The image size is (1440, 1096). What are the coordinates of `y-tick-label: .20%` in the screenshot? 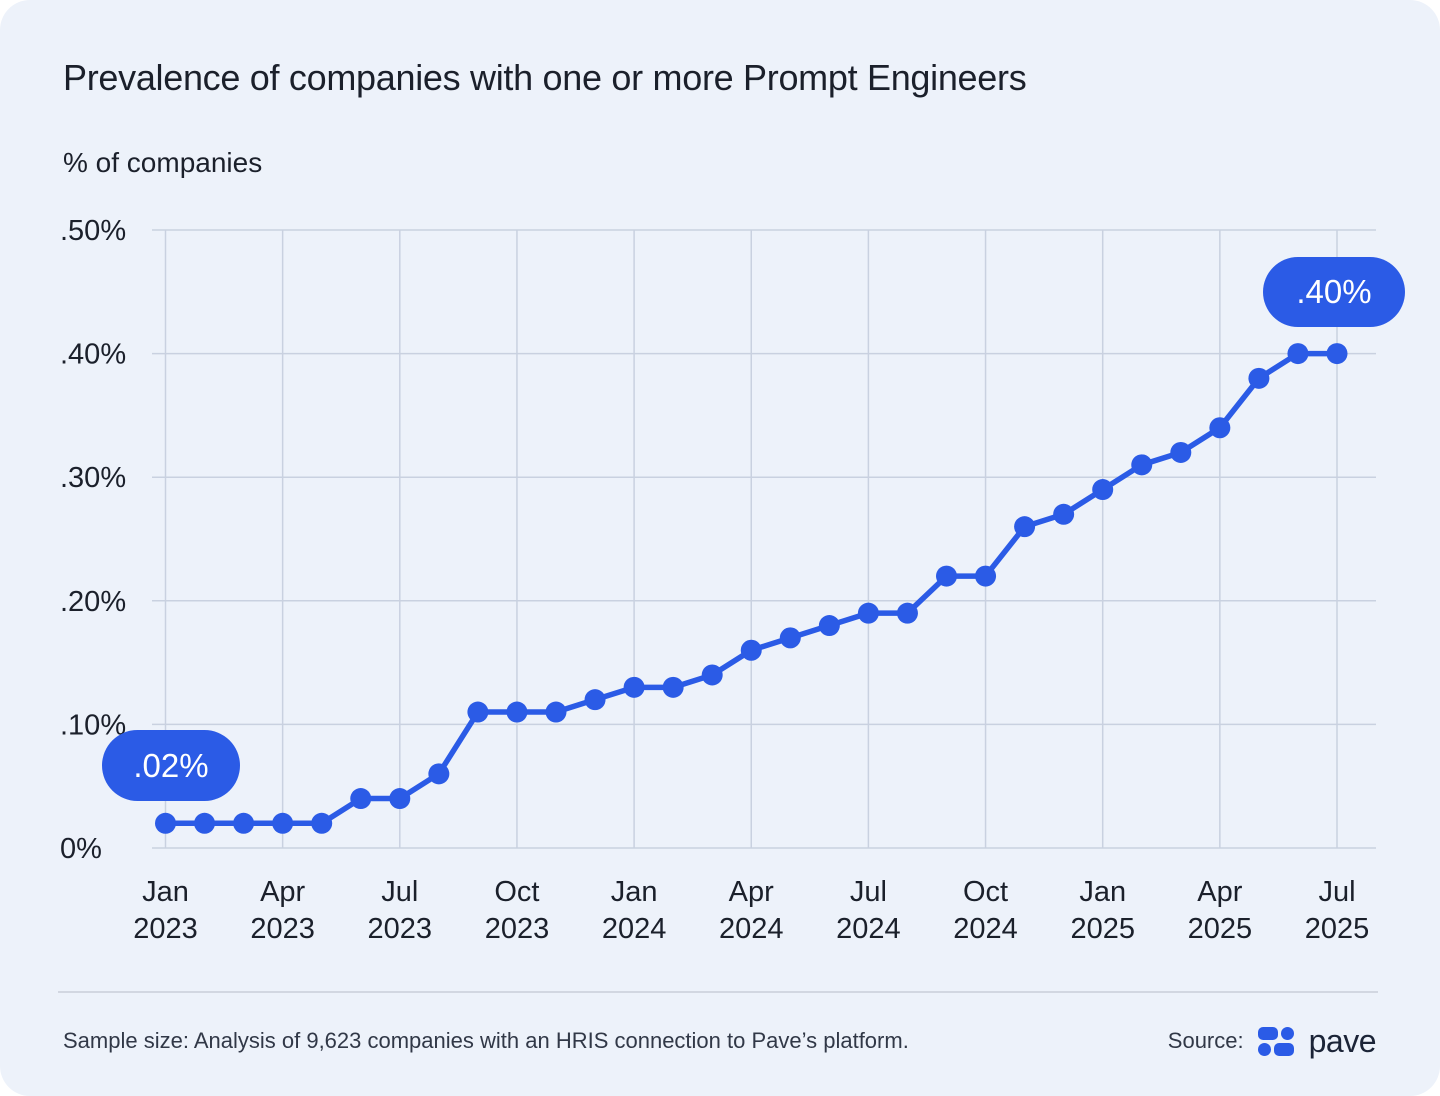 It's located at (93, 602).